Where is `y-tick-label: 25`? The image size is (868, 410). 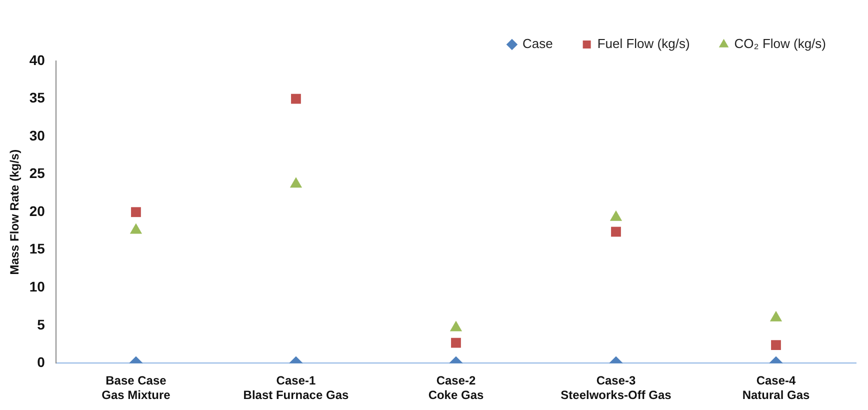 y-tick-label: 25 is located at coordinates (37, 173).